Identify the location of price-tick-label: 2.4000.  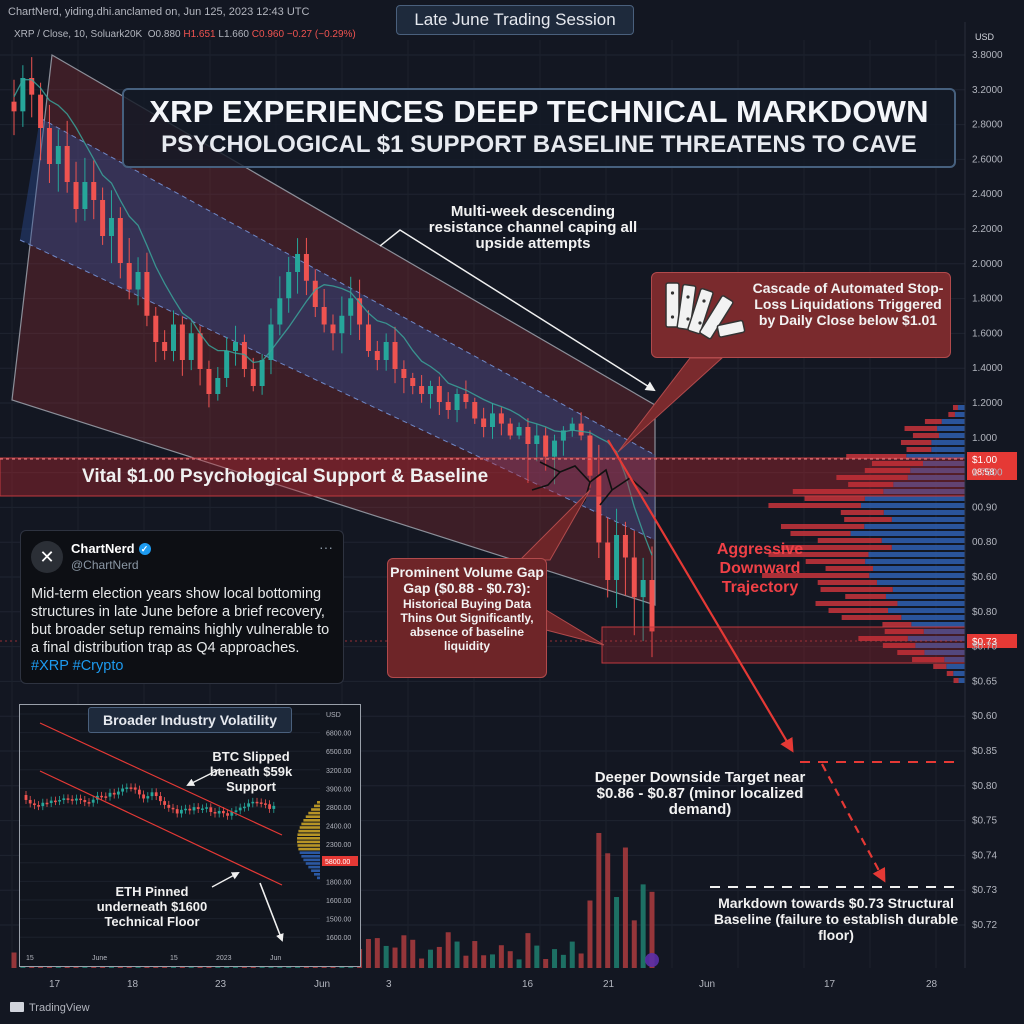
(987, 194).